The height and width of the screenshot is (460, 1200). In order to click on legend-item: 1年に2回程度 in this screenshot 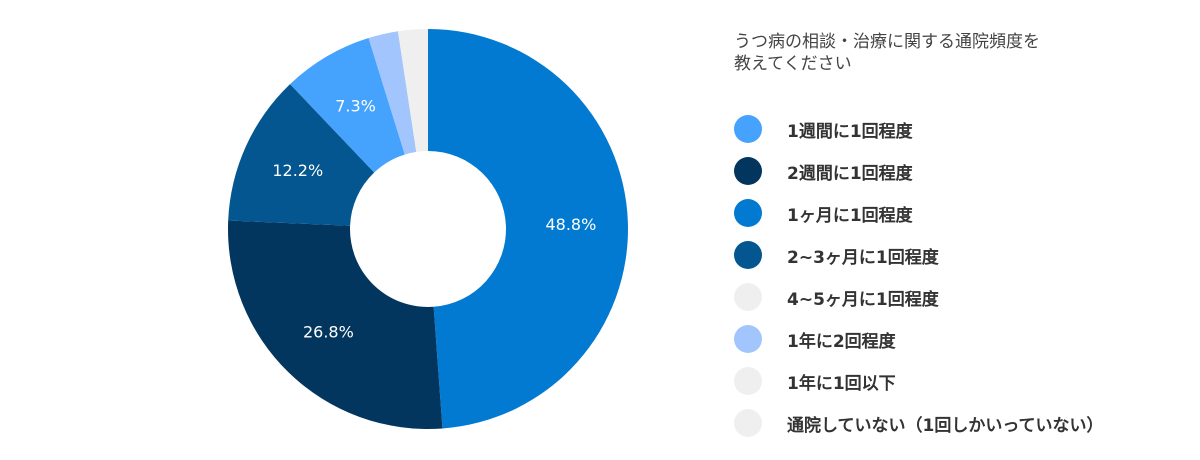, I will do `click(918, 339)`.